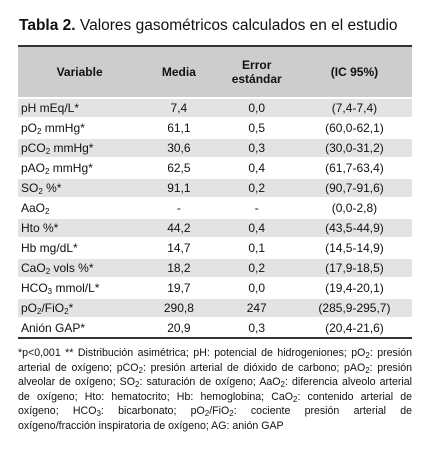  What do you see at coordinates (354, 307) in the screenshot?
I see `ic-cell: (285,9-295,7)` at bounding box center [354, 307].